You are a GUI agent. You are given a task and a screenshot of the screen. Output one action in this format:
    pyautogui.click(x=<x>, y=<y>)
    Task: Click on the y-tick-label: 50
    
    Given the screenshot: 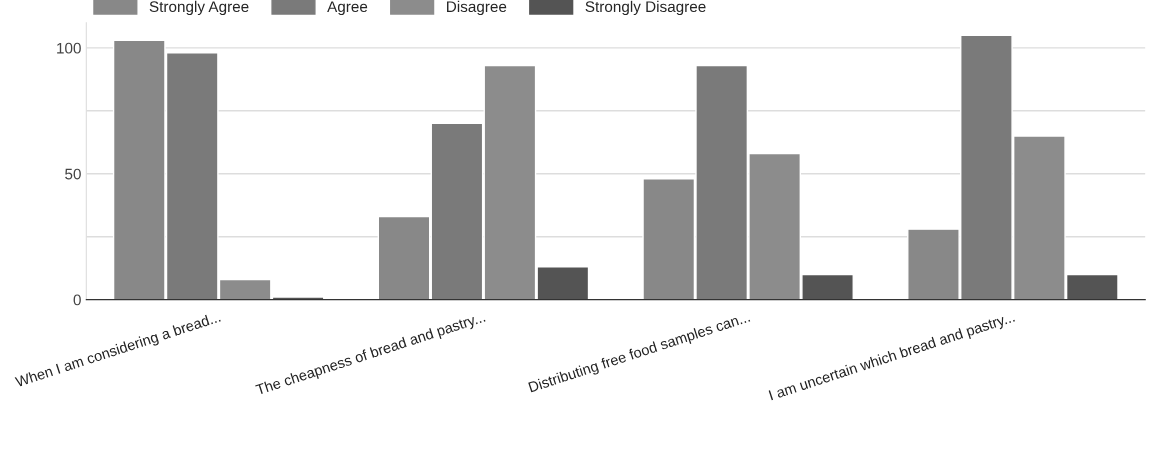 What is the action you would take?
    pyautogui.click(x=73, y=174)
    